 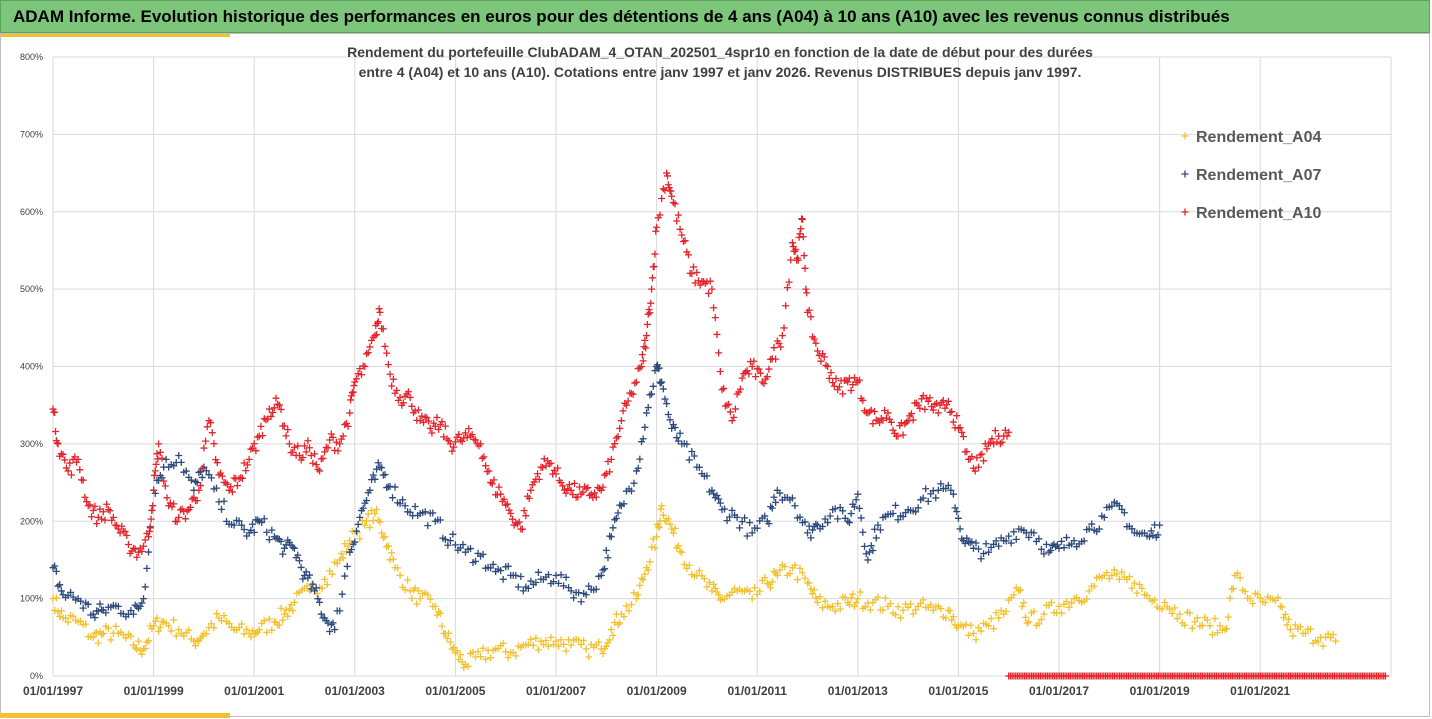 What do you see at coordinates (1160, 691) in the screenshot?
I see `x-tick-label: 01/01/2019` at bounding box center [1160, 691].